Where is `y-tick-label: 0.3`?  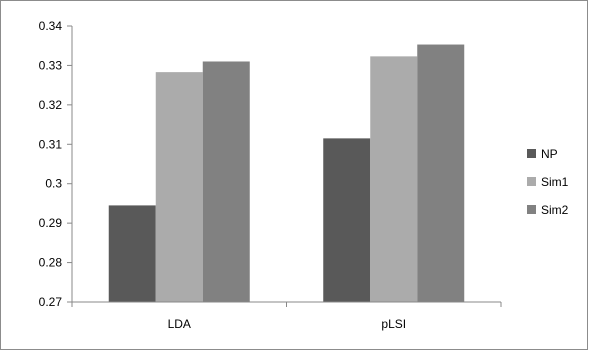
y-tick-label: 0.3 is located at coordinates (53, 184).